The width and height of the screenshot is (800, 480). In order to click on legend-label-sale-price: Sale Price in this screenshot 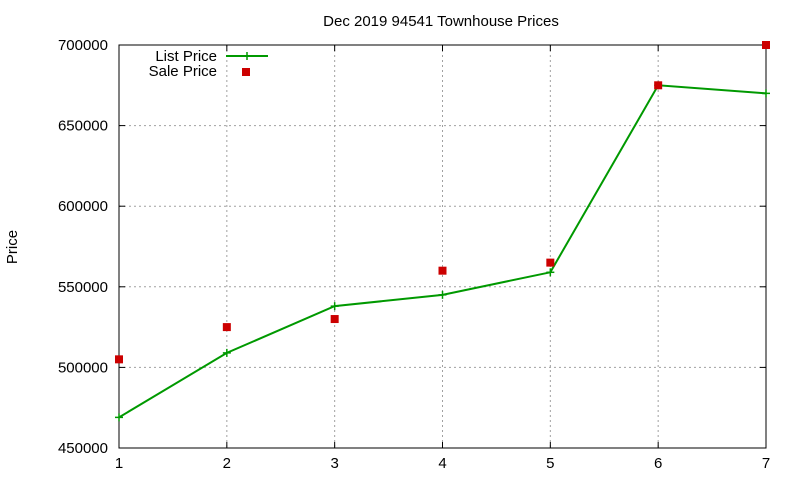, I will do `click(183, 71)`.